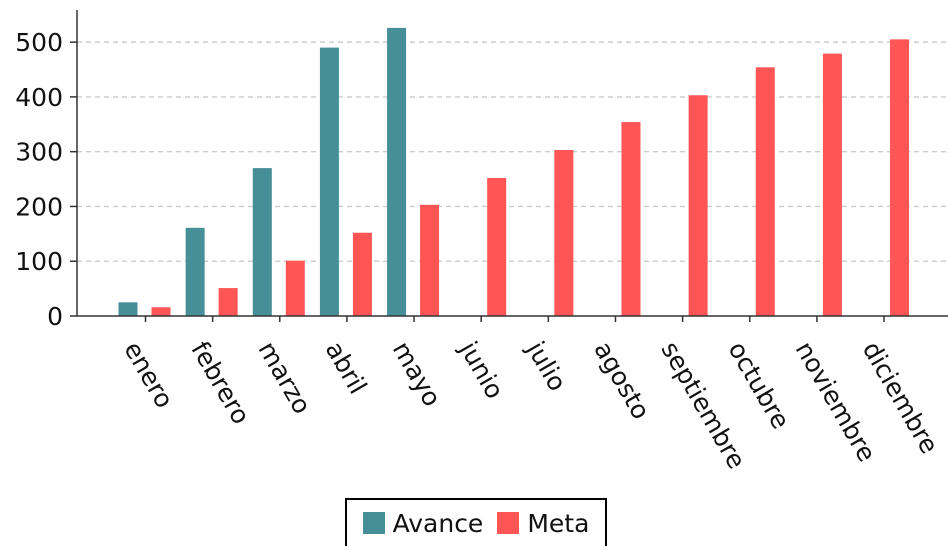 This screenshot has width=948, height=546. I want to click on bar-meta-febrero, so click(228, 302).